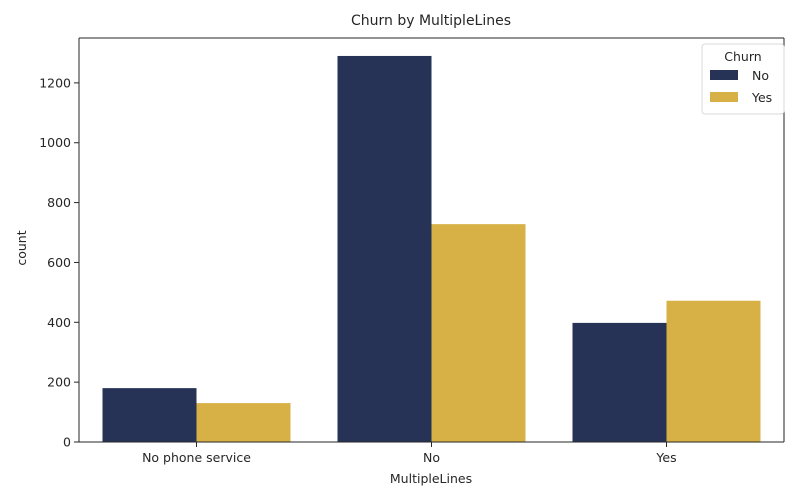  Describe the element at coordinates (761, 97) in the screenshot. I see `legend-label-yes: Yes` at that location.